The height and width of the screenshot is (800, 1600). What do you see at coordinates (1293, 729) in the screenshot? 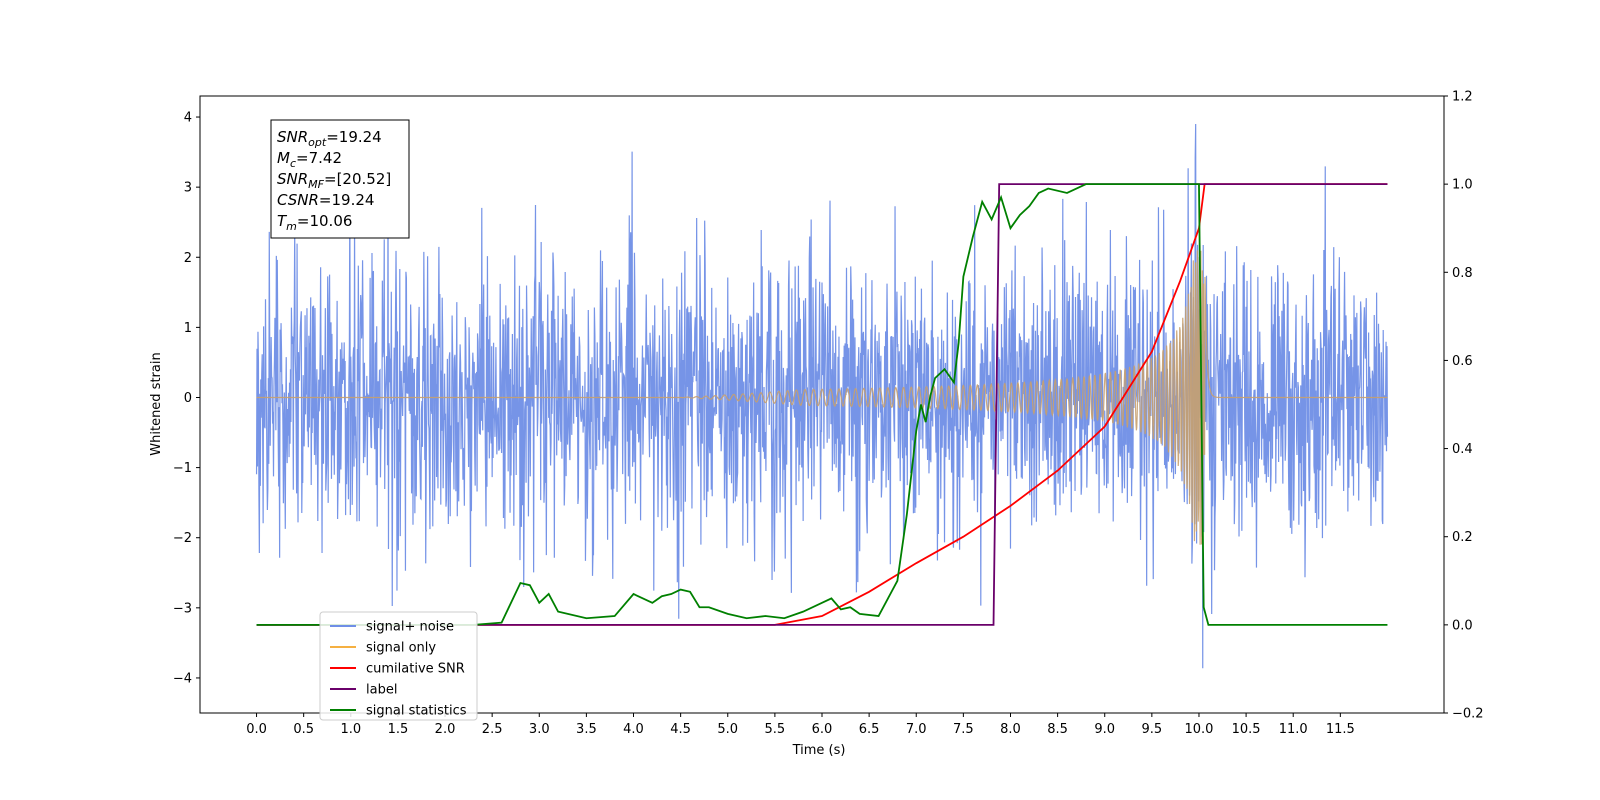
I see `x-tick-label: 11.0` at bounding box center [1293, 729].